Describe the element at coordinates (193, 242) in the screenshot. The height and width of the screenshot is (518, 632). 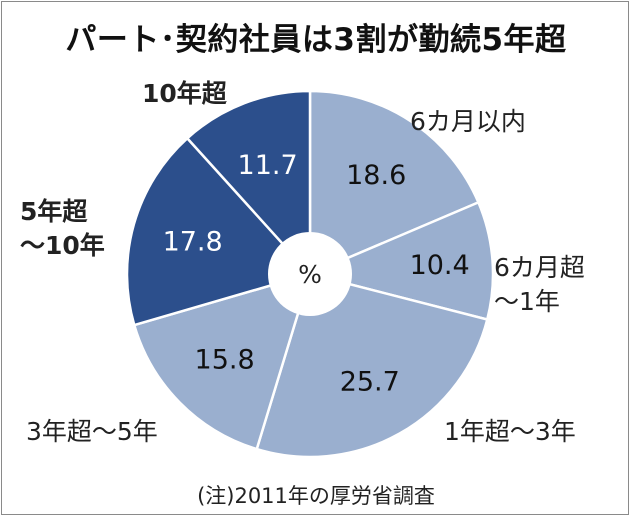
I see `slice-value-label: 17.8` at that location.